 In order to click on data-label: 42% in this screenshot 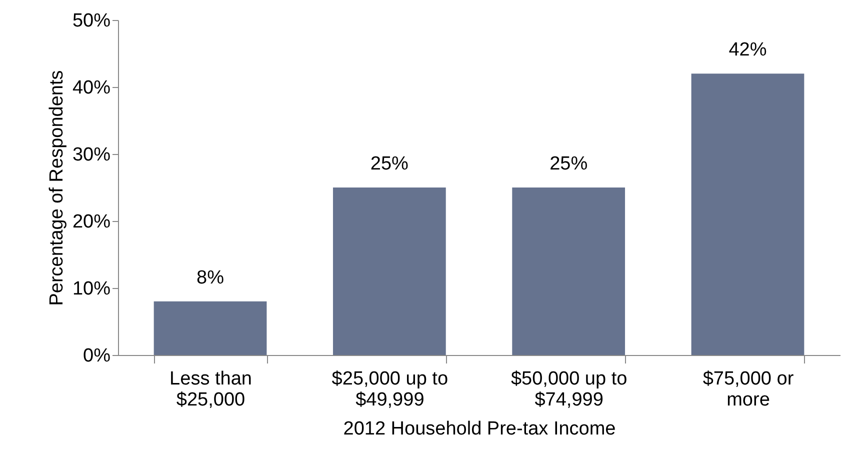, I will do `click(747, 50)`.